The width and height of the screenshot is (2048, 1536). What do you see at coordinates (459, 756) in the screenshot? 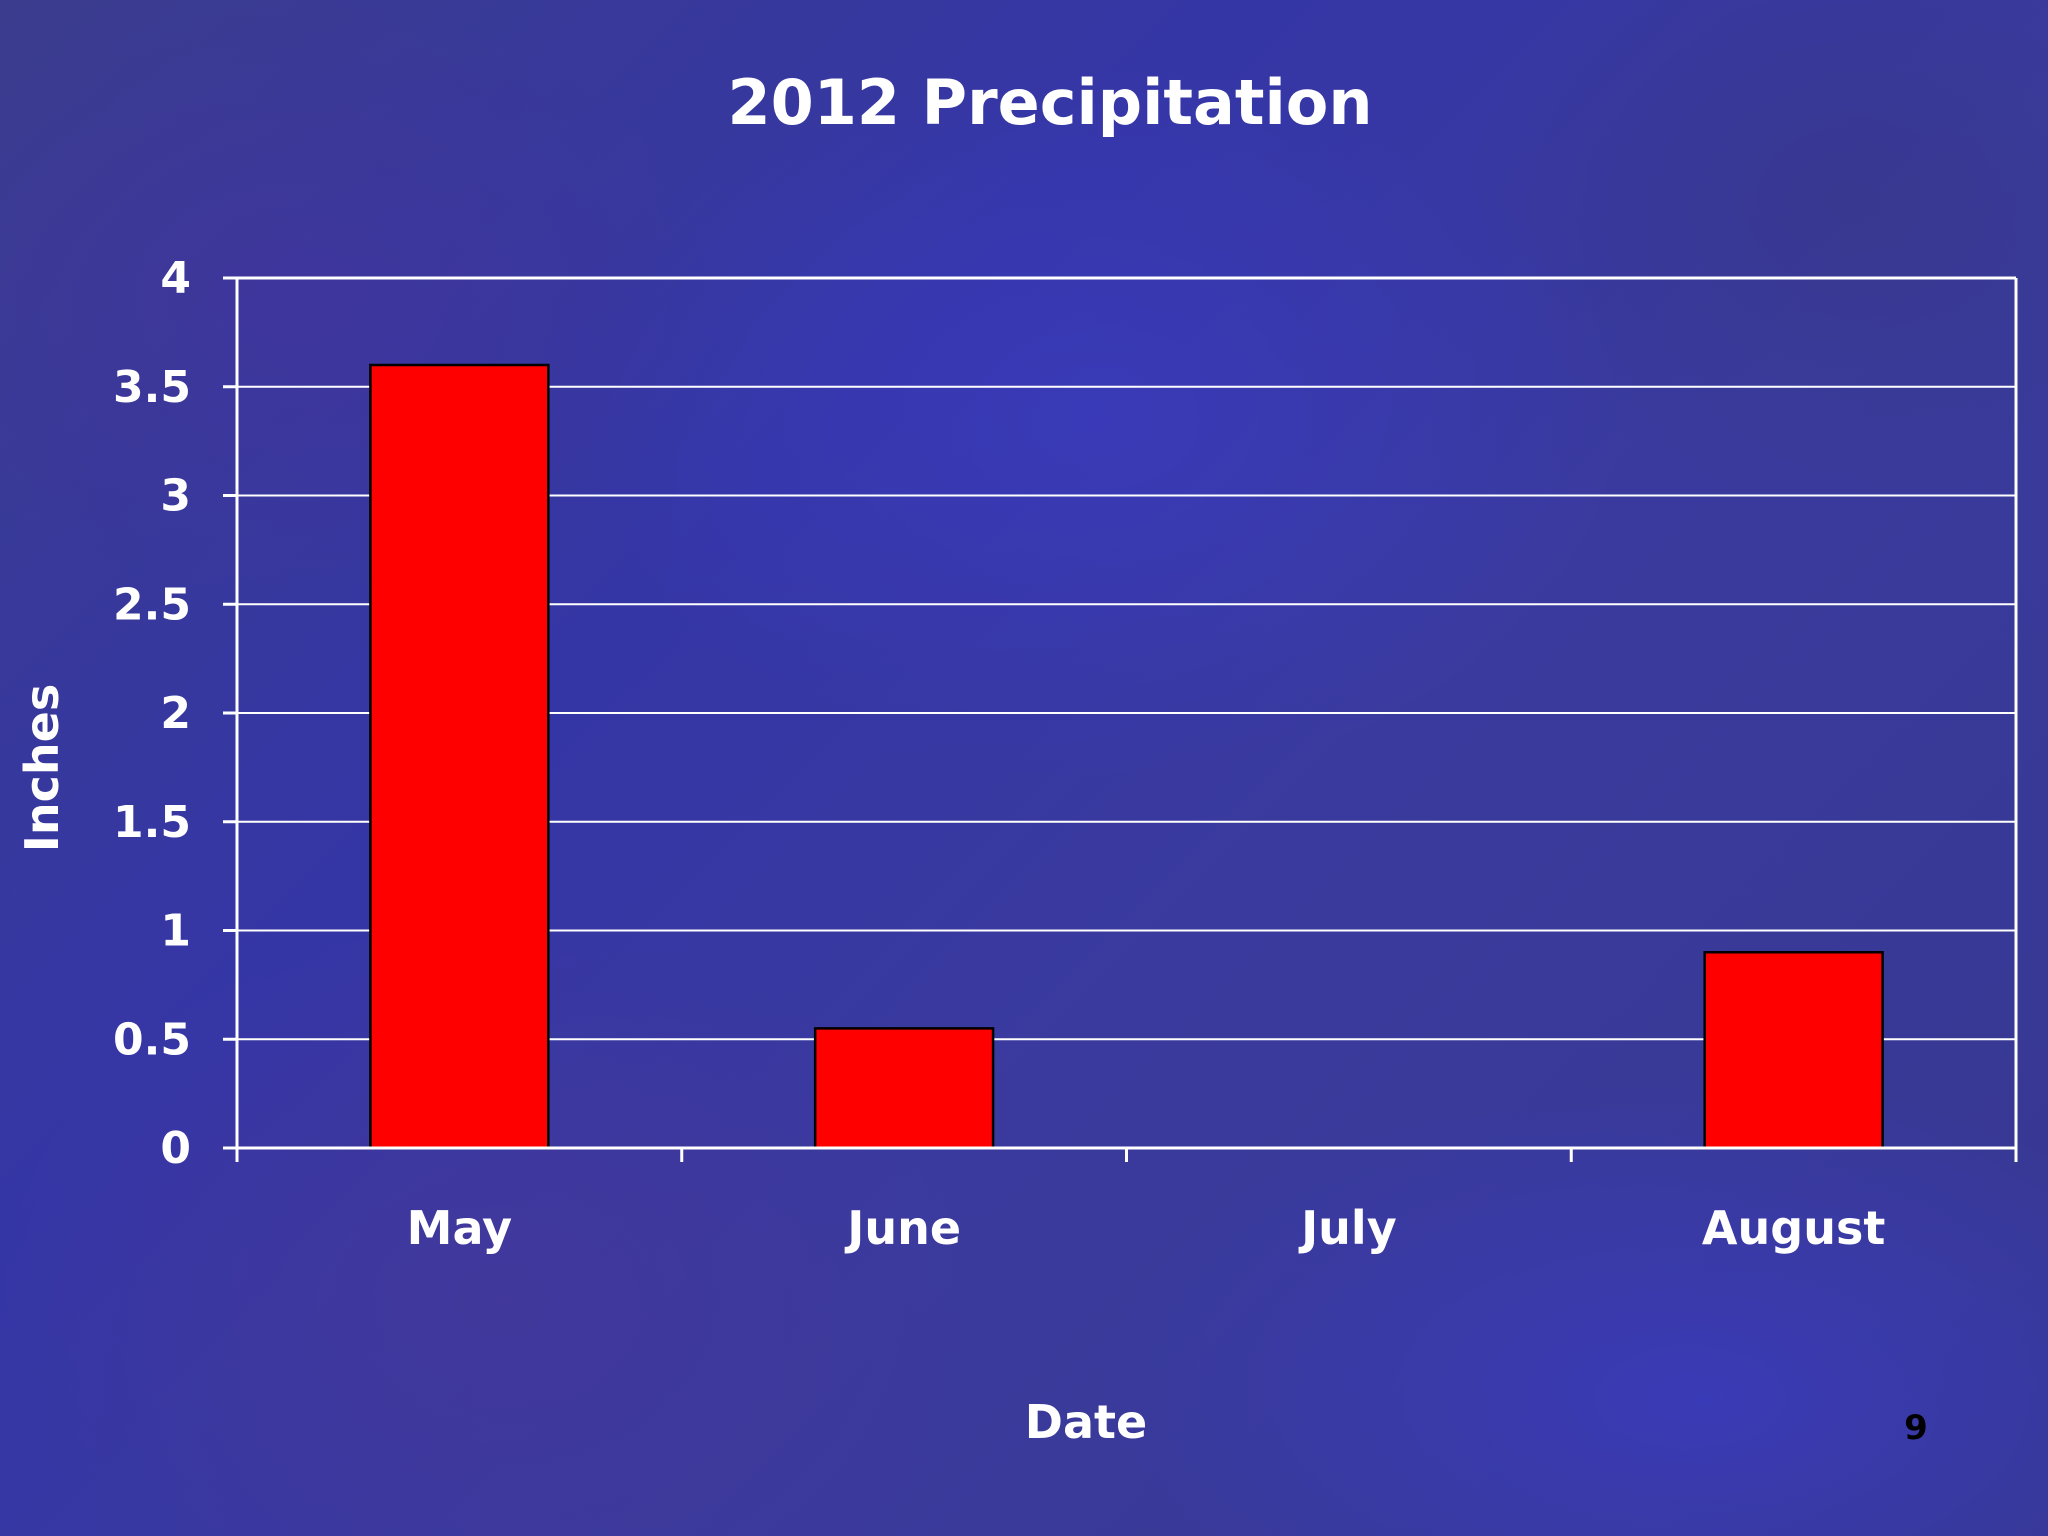
I see `bar-may` at bounding box center [459, 756].